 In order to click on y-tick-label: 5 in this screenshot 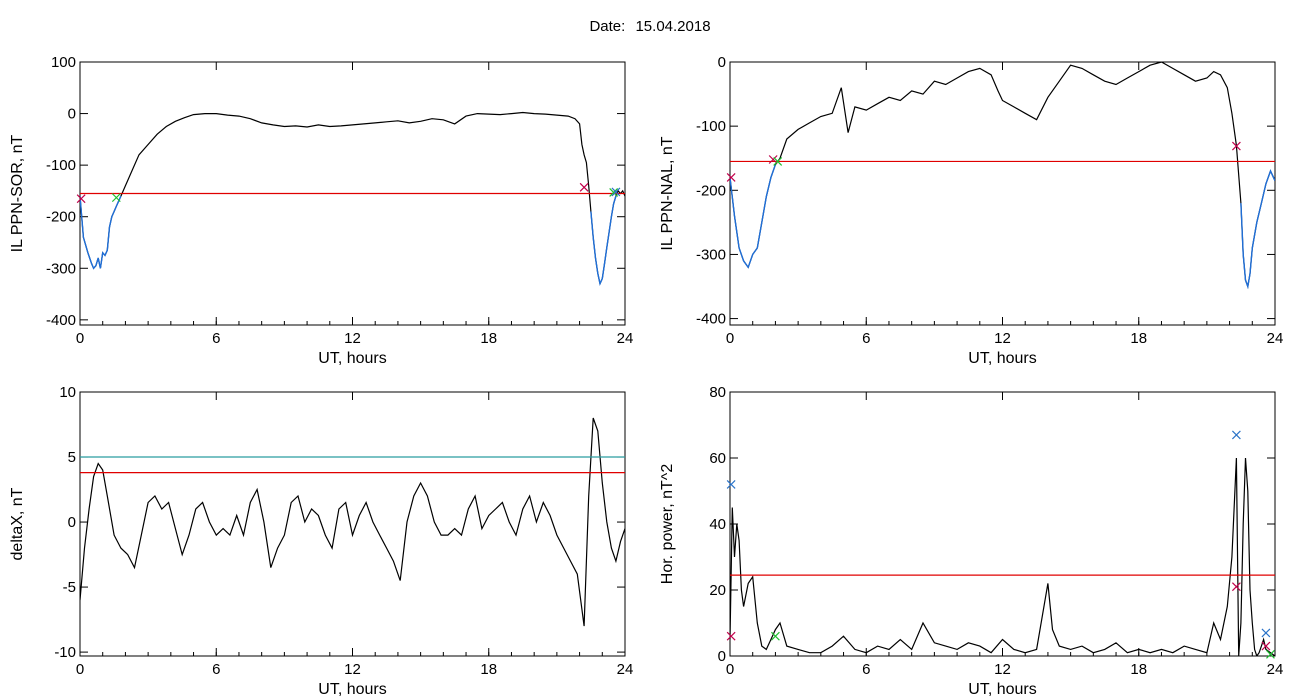, I will do `click(72, 457)`.